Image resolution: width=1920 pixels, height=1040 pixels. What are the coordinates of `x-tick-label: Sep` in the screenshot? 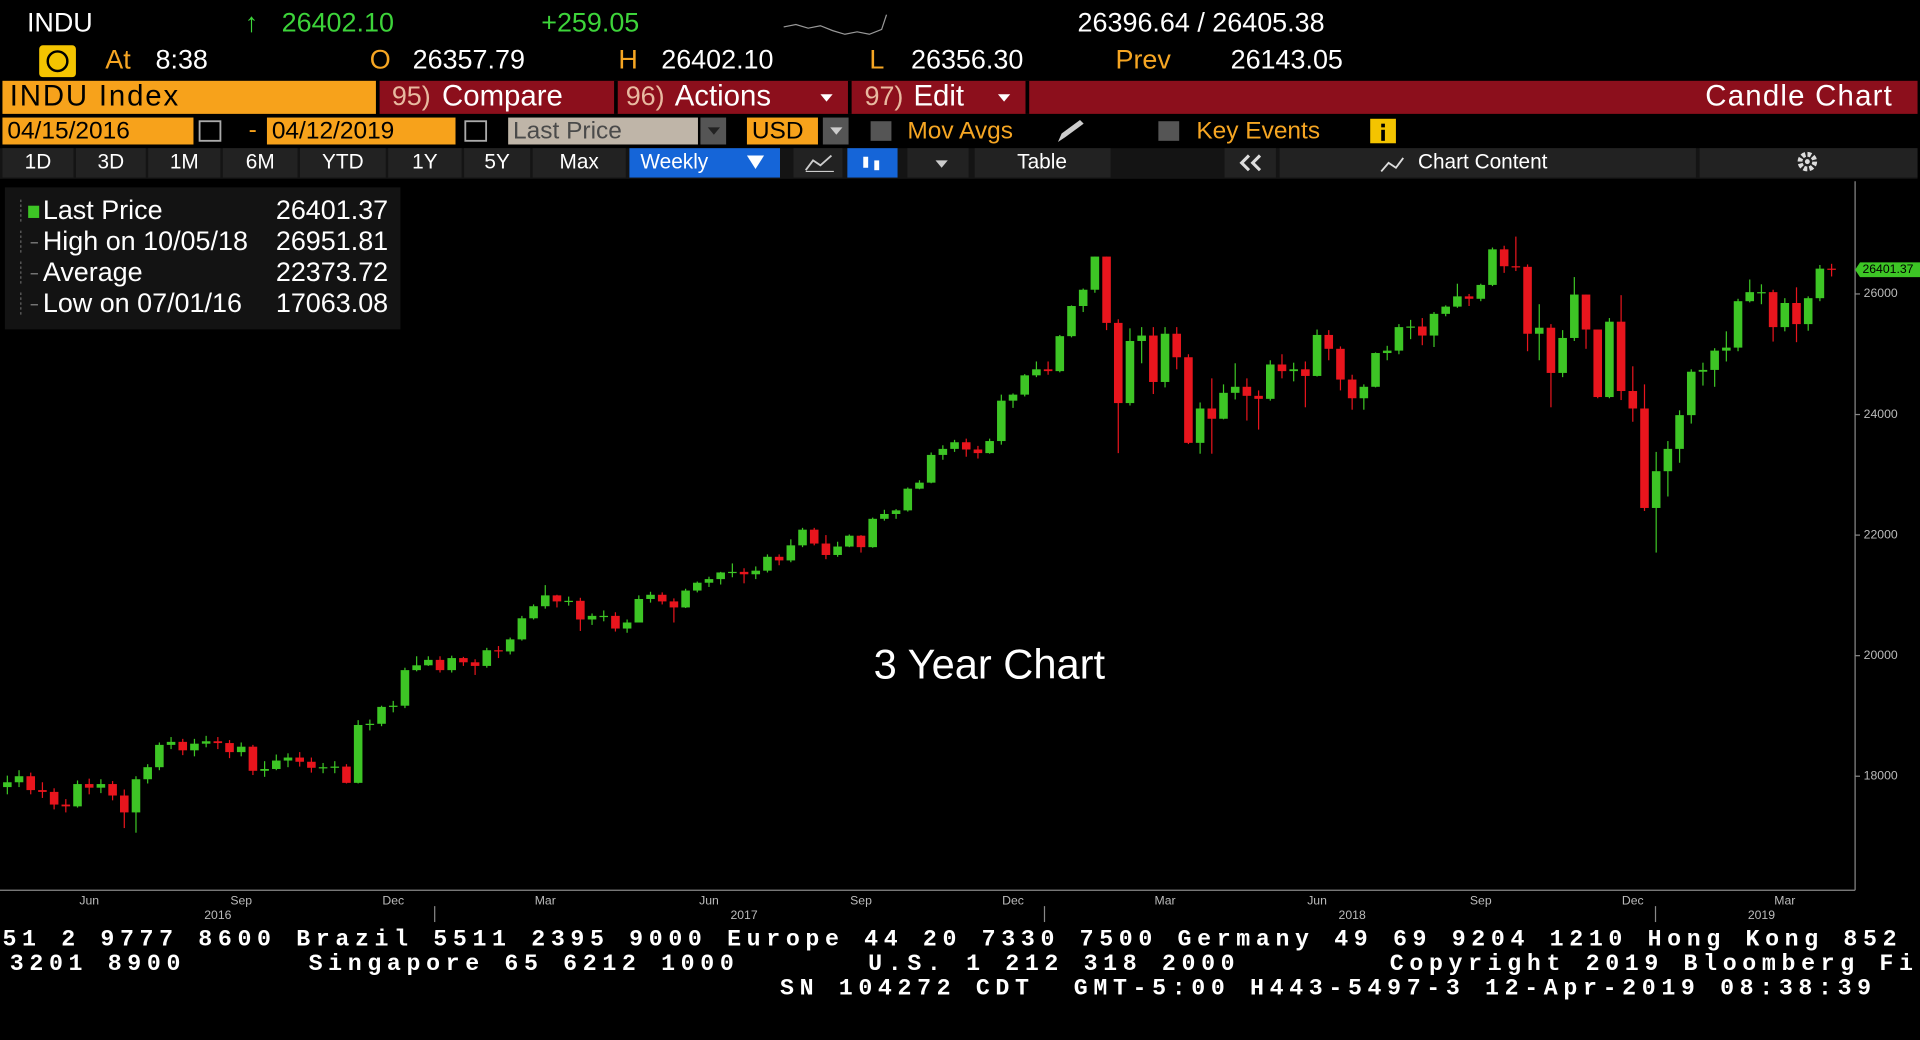 It's located at (241, 900).